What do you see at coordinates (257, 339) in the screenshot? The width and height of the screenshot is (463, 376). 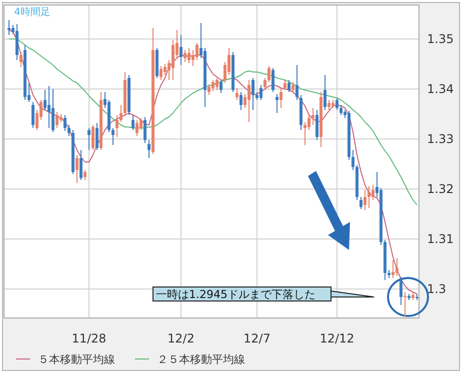 I see `x-tick-label: 12/7` at bounding box center [257, 339].